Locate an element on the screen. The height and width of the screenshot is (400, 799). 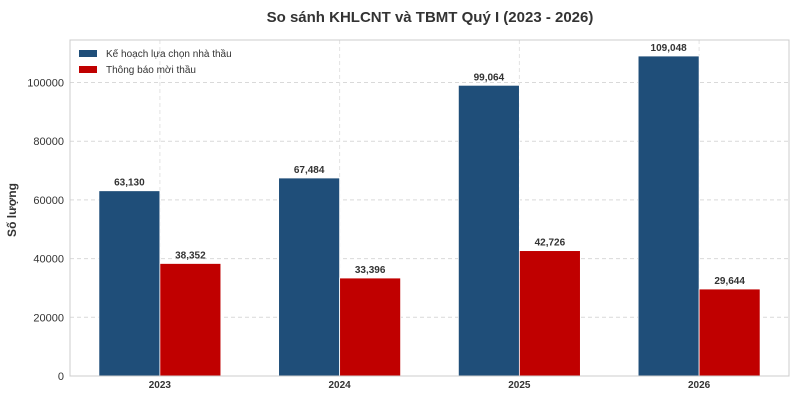
y-tick-label: 0 is located at coordinates (61, 377).